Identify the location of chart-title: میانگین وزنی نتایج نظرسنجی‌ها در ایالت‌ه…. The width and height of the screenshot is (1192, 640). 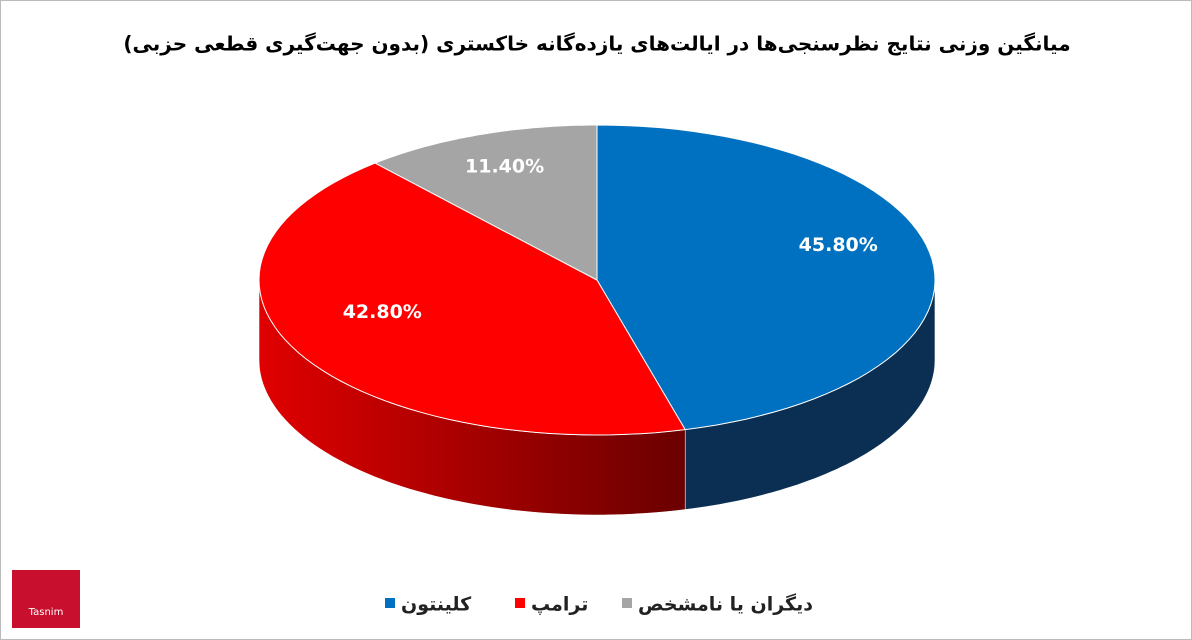
(596, 44).